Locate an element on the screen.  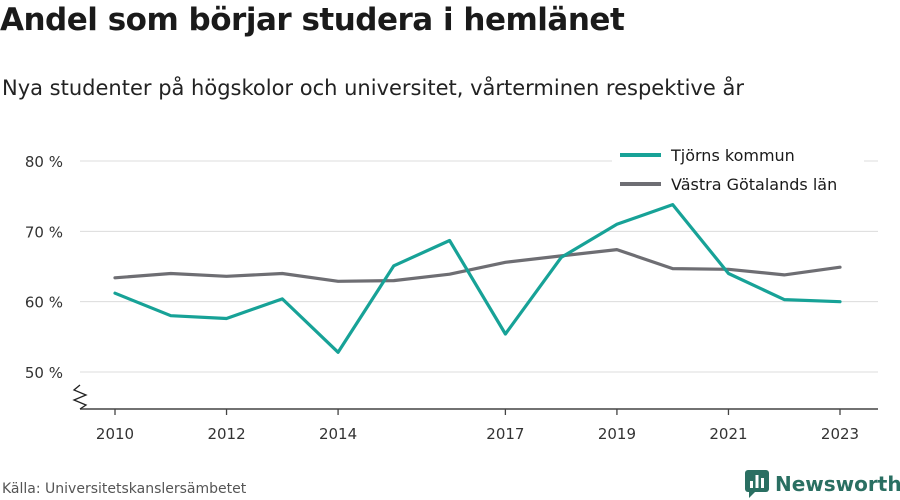
brand-logo: Newsworthy is located at coordinates (822, 484).